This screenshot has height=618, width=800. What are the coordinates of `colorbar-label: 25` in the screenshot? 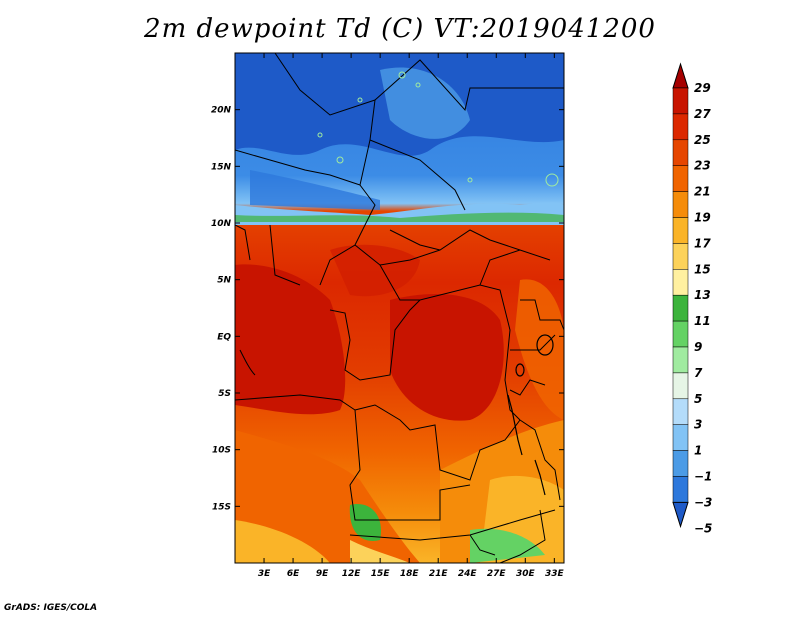 It's located at (702, 140).